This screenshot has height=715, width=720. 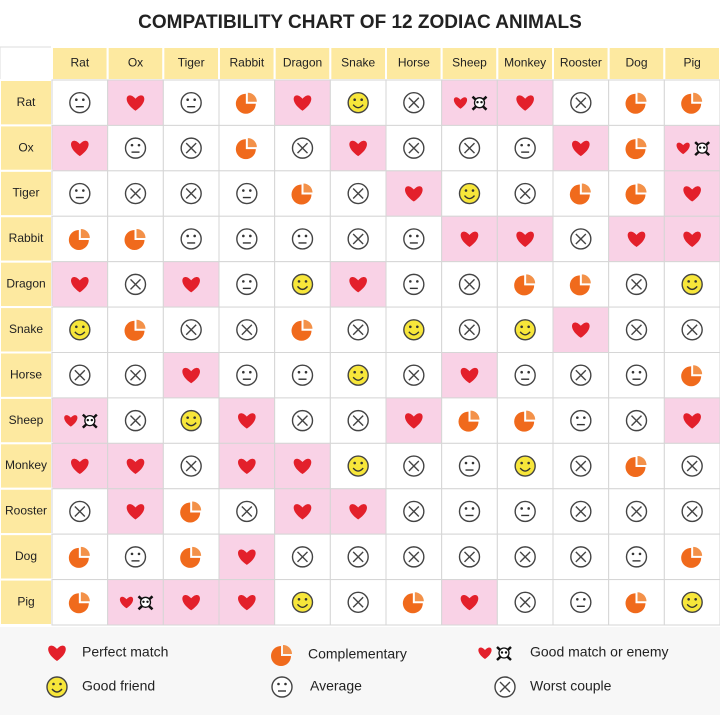 I want to click on column-header: Ox, so click(x=135, y=63).